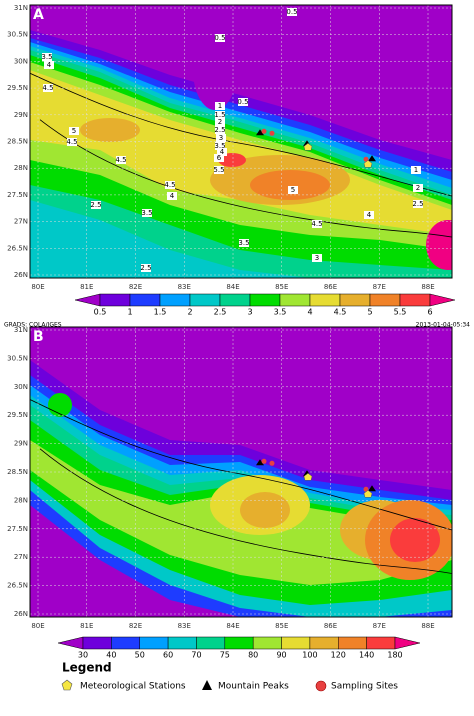 The width and height of the screenshot is (474, 716). What do you see at coordinates (133, 687) in the screenshot?
I see `legend-item: Meteorological Stations` at bounding box center [133, 687].